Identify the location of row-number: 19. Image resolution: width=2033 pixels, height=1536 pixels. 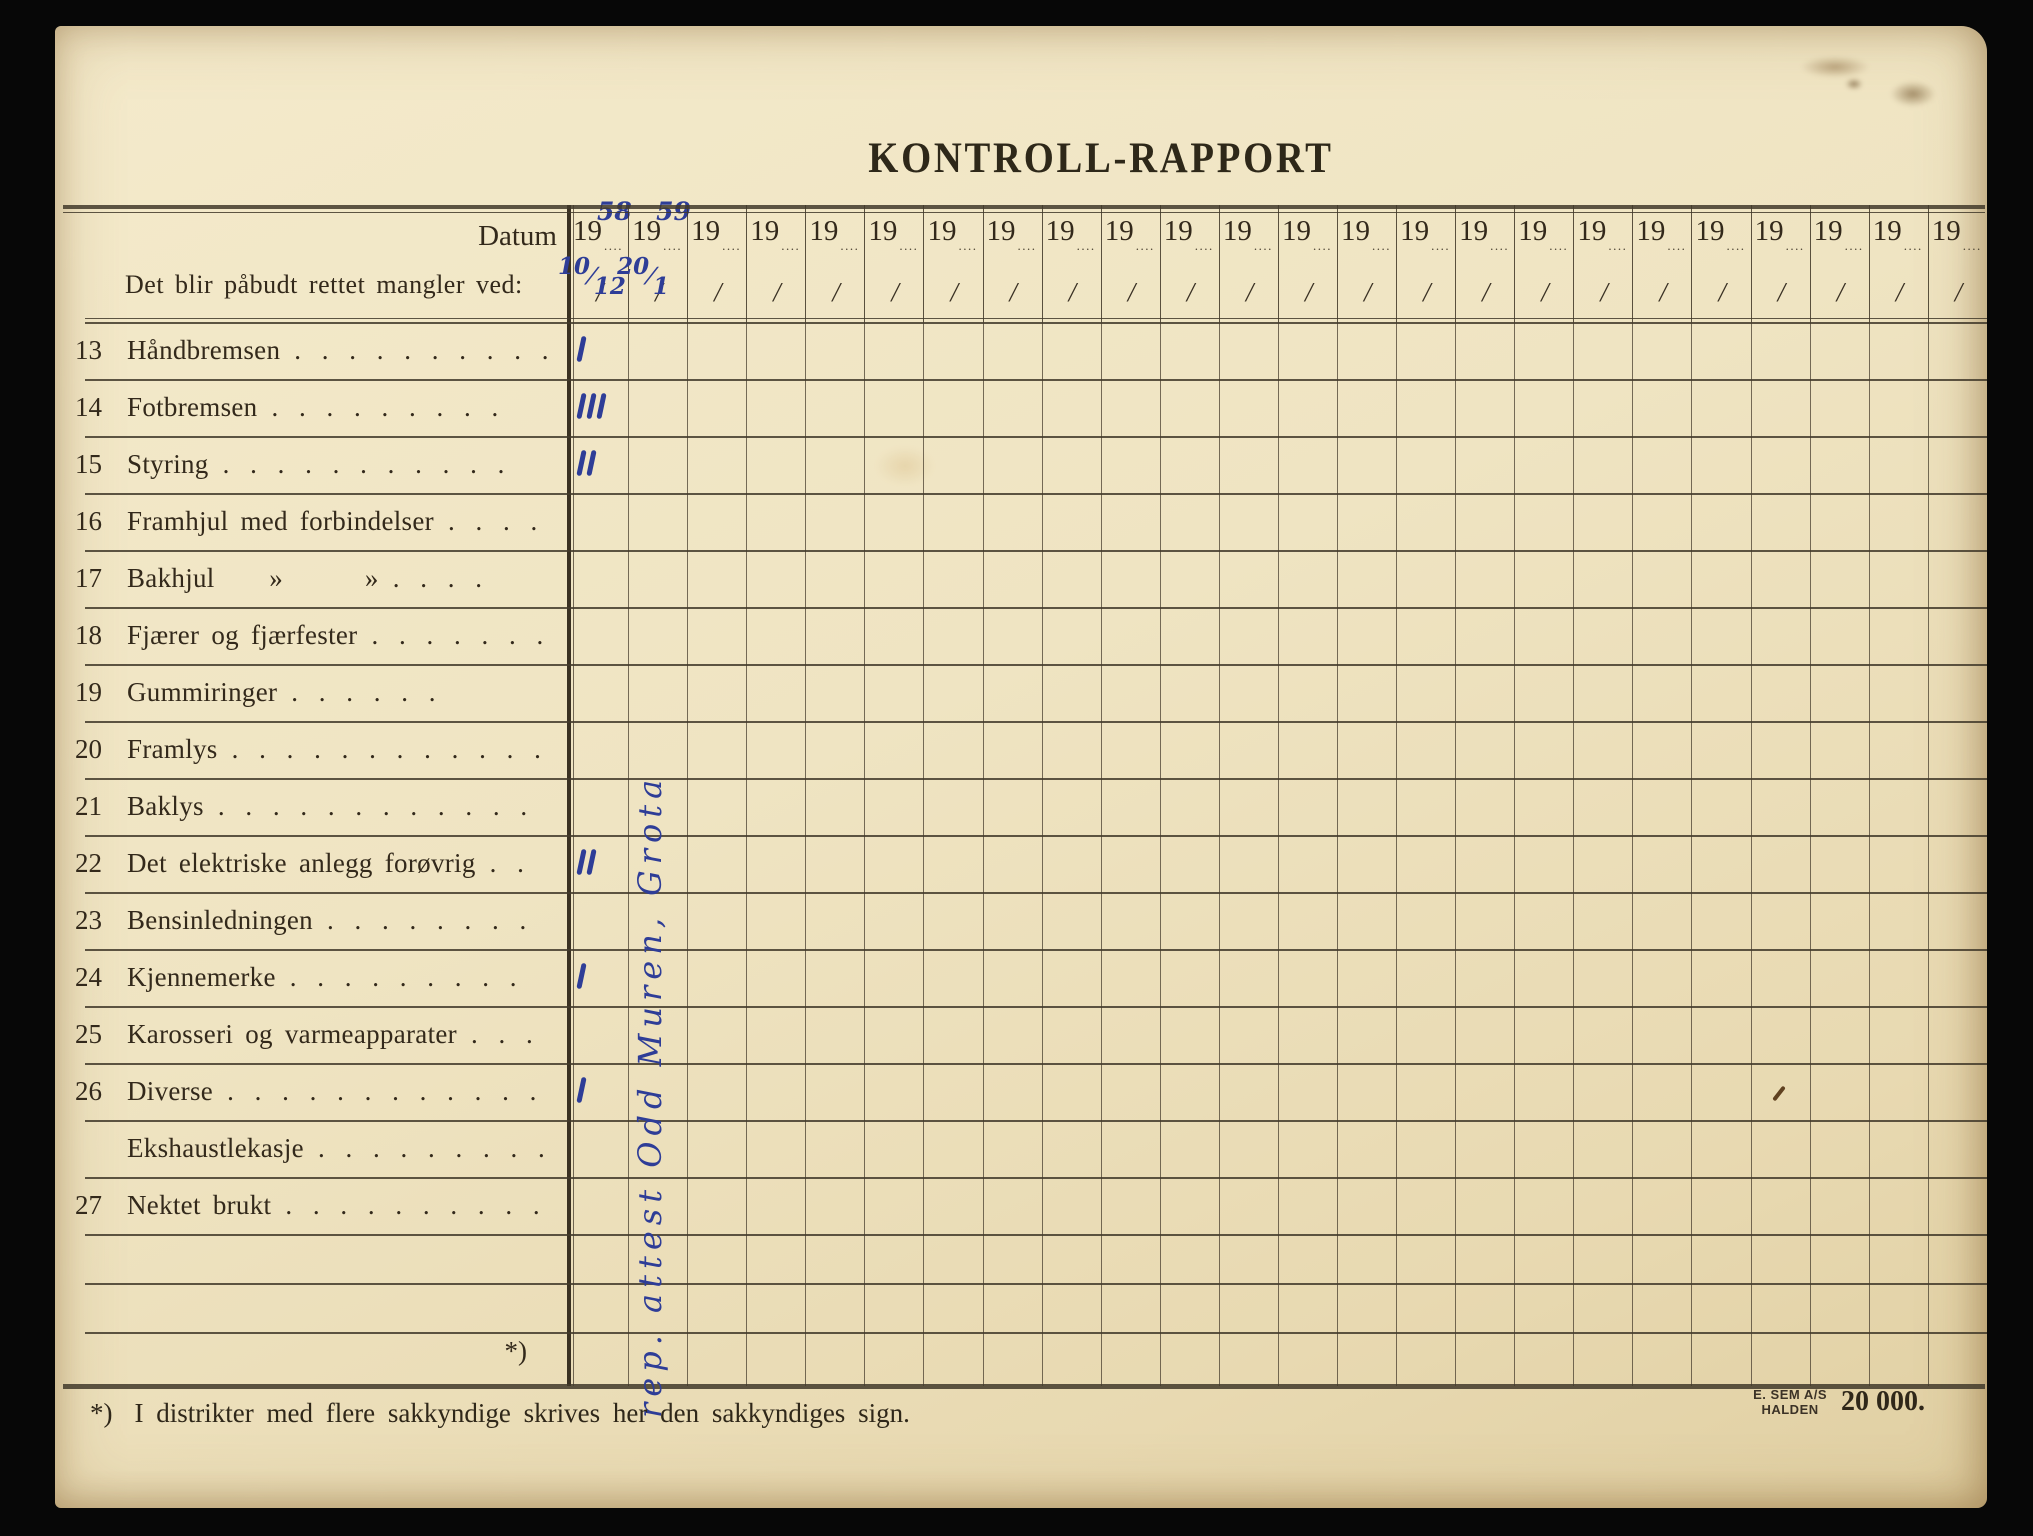
(88, 692).